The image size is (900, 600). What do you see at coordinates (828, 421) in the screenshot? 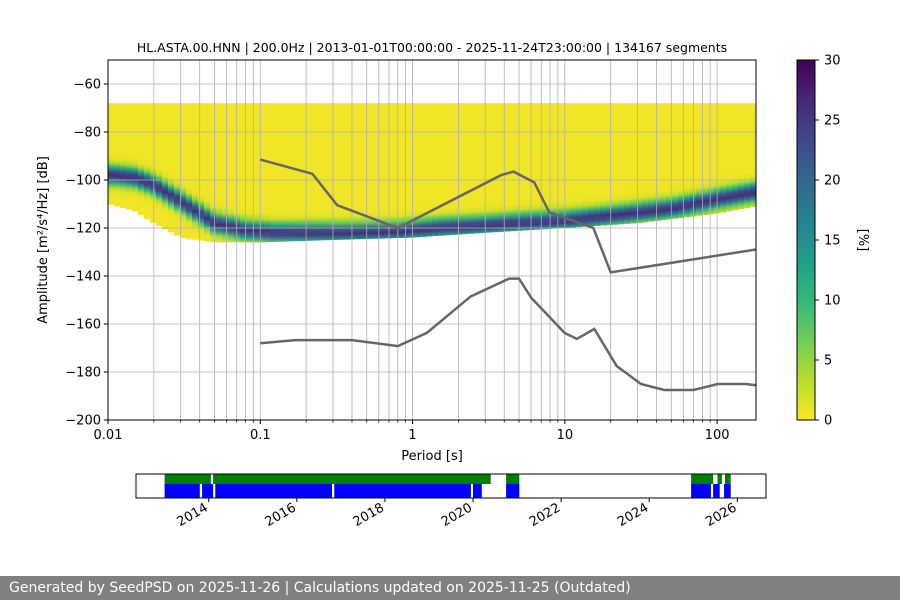
I see `colorbar-tick-label: 0` at bounding box center [828, 421].